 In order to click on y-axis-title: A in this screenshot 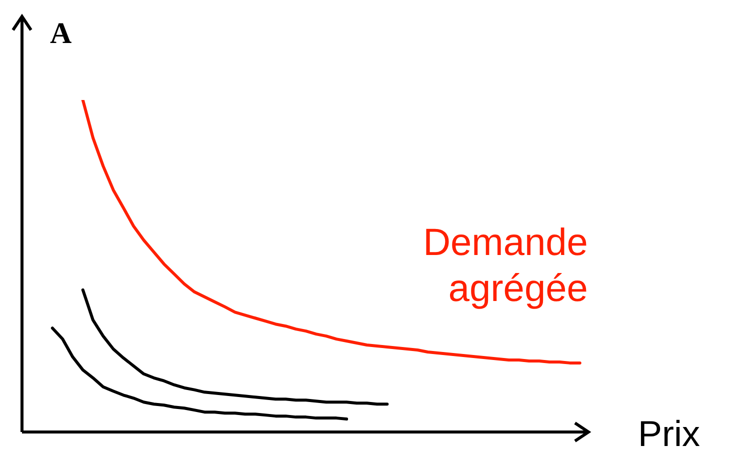, I will do `click(61, 33)`.